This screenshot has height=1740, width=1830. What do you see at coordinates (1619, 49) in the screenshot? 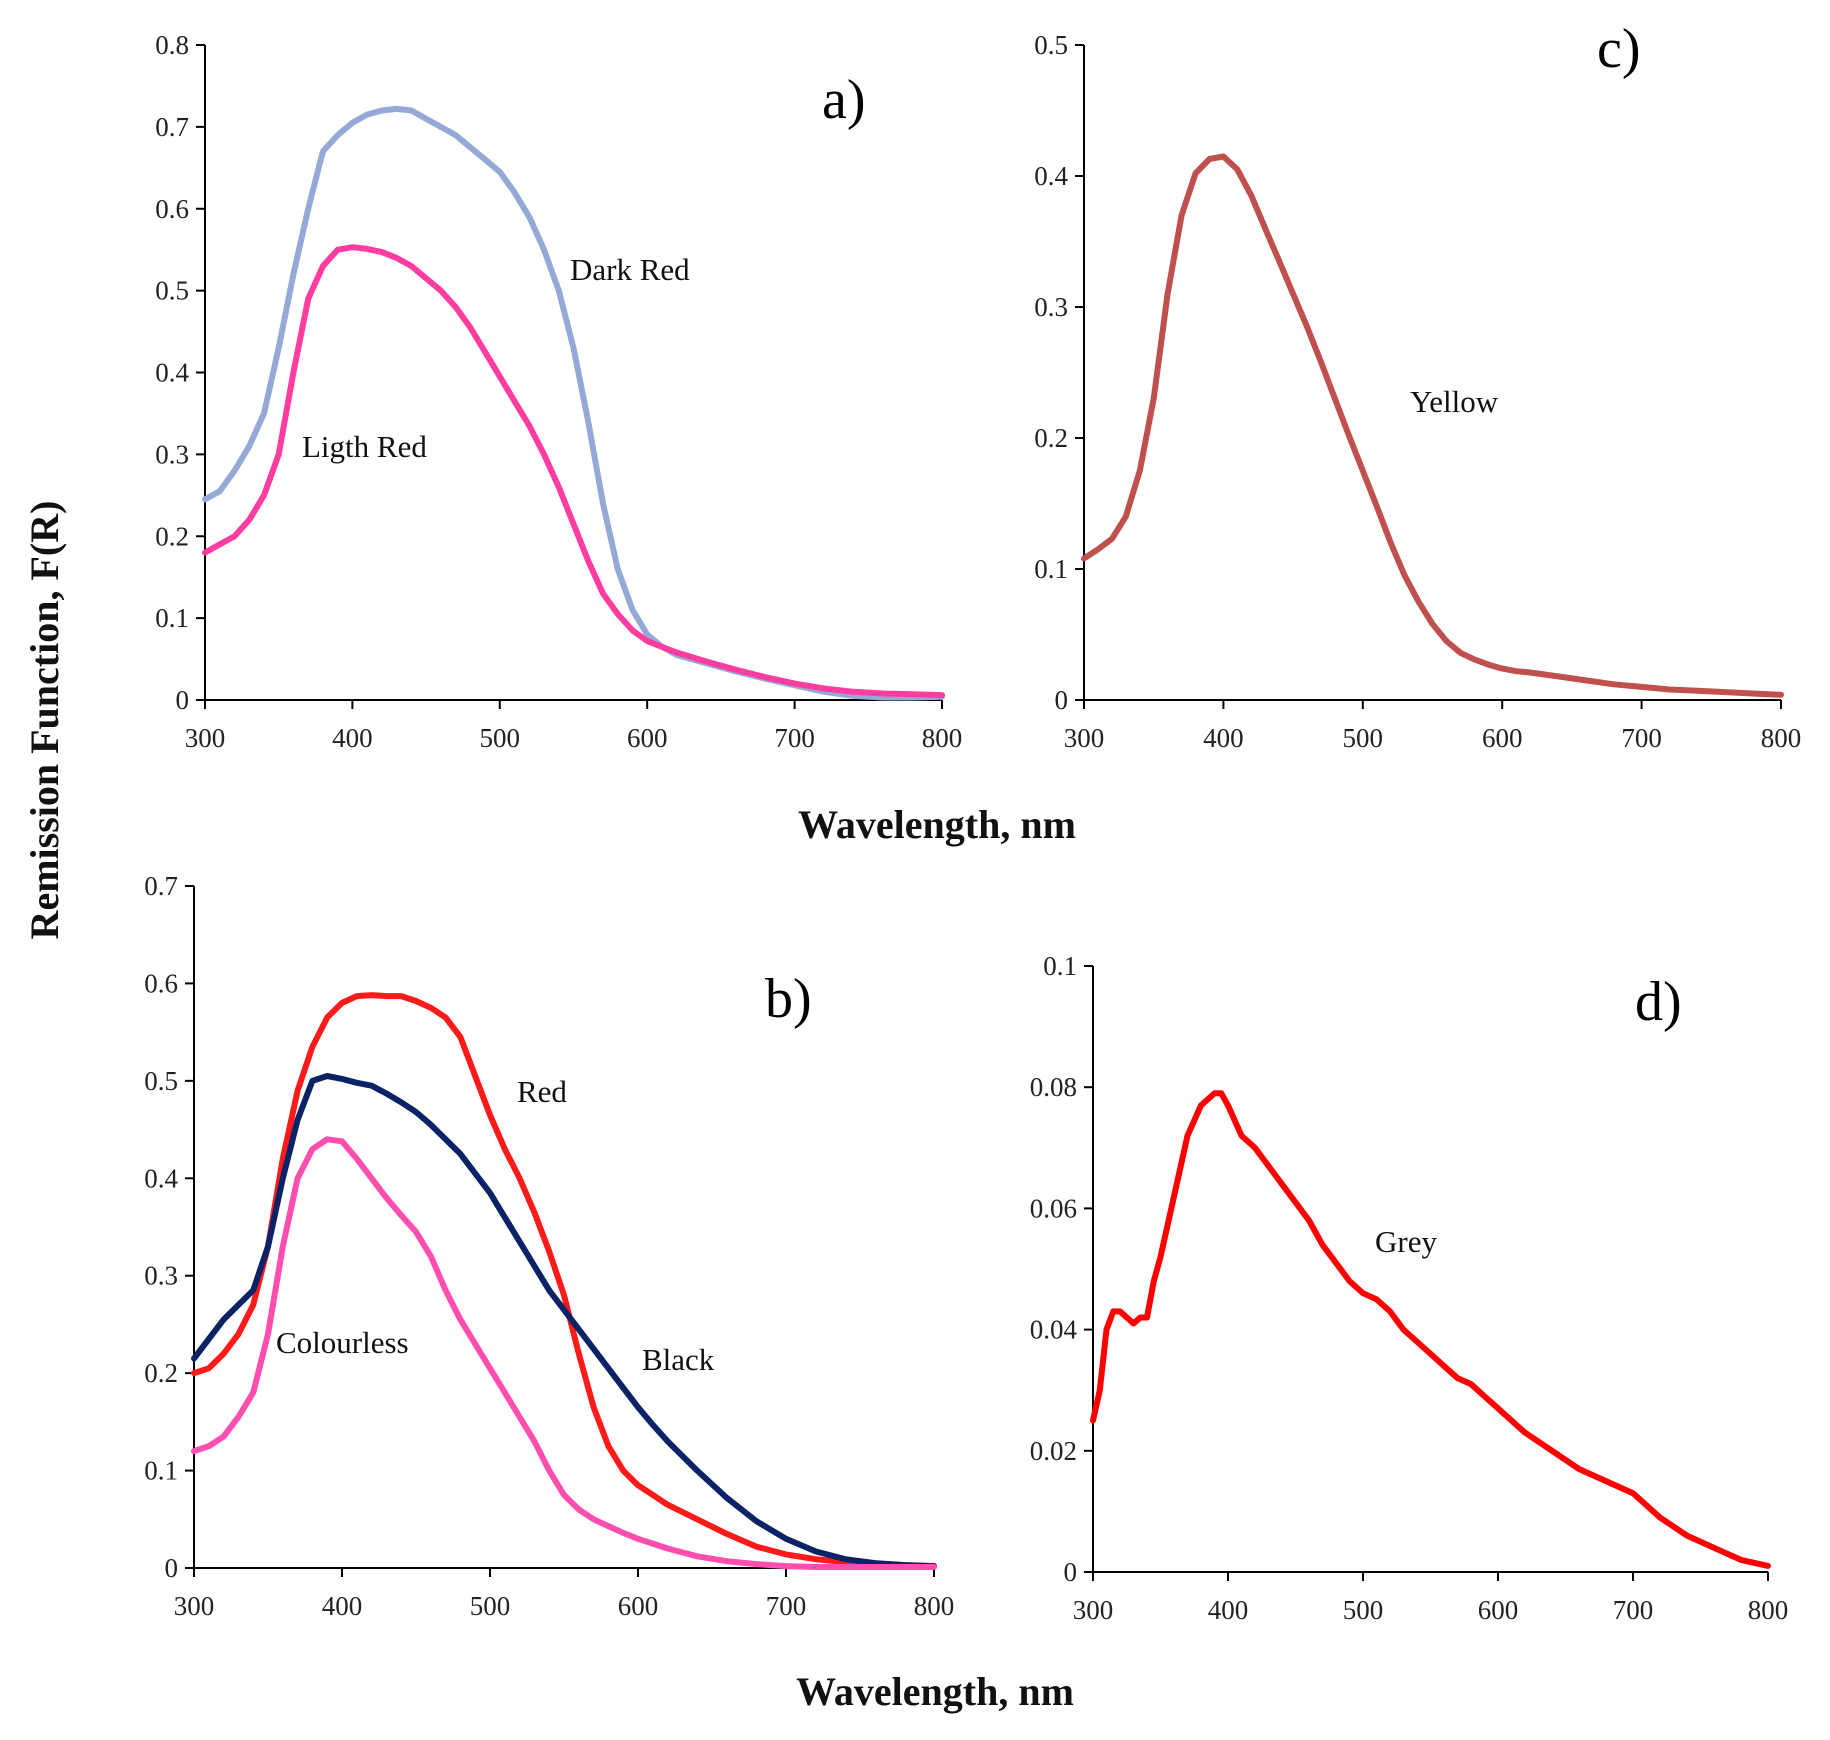
I see `panel-title-c: c)` at bounding box center [1619, 49].